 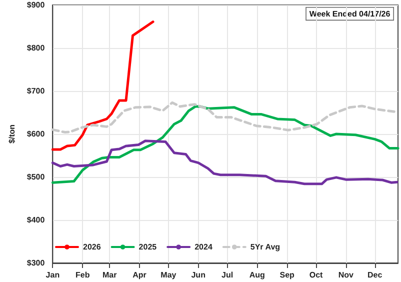 I want to click on legend-label: 2026, so click(x=92, y=247).